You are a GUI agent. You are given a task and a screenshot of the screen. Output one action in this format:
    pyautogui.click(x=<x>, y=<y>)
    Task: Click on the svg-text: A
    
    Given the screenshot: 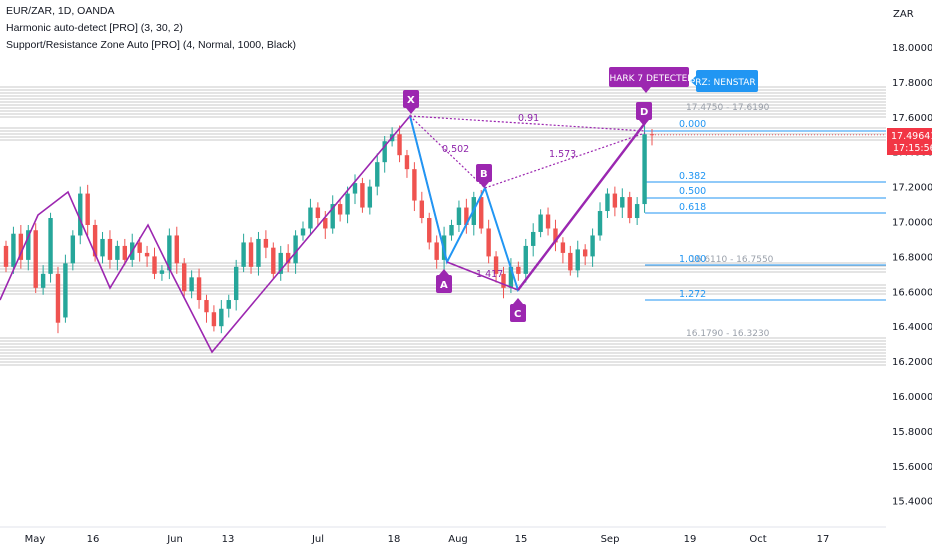 What is the action you would take?
    pyautogui.click(x=444, y=285)
    